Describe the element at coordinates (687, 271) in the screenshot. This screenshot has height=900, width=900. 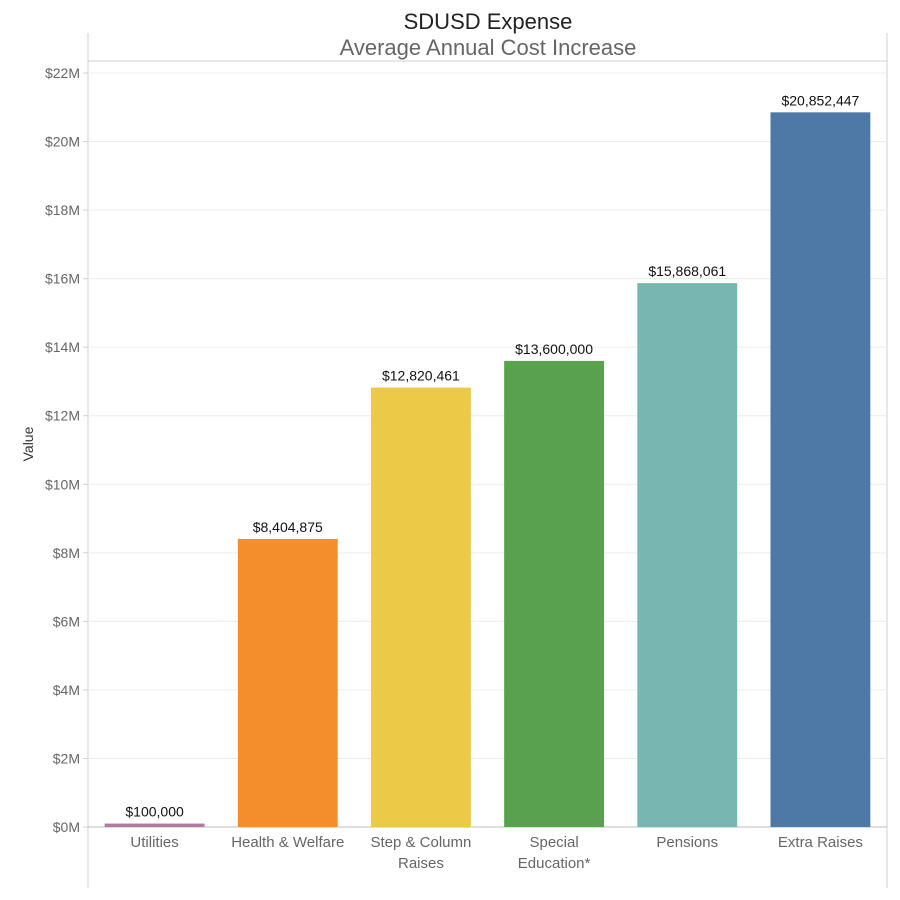
I see `data-label: $15,868,061` at that location.